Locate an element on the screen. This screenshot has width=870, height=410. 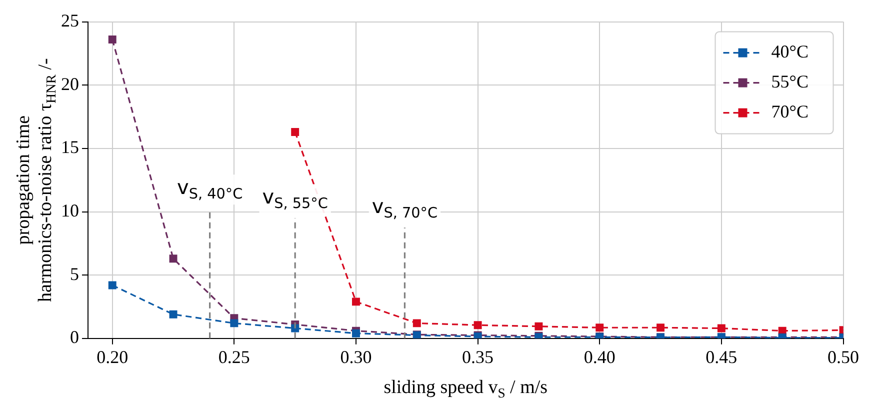
y-tick-label: 10 is located at coordinates (70, 210).